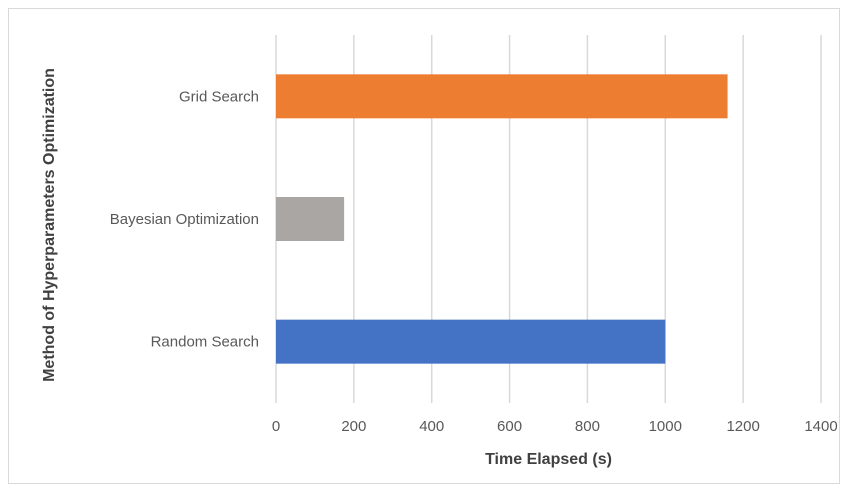 The height and width of the screenshot is (492, 850). Describe the element at coordinates (555, 426) in the screenshot. I see `x-axis-tick-labels: 0 200 400 600 800 1000 1200 1400` at that location.